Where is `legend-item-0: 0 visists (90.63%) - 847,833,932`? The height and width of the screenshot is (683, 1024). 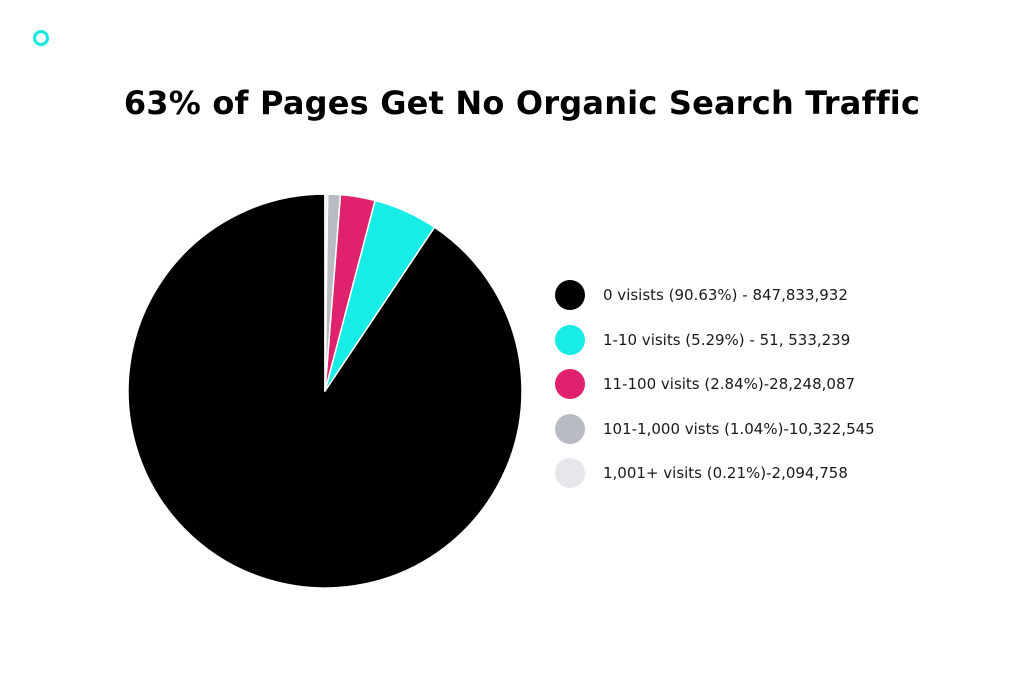
legend-item-0: 0 visists (90.63%) - 847,833,932 is located at coordinates (715, 295).